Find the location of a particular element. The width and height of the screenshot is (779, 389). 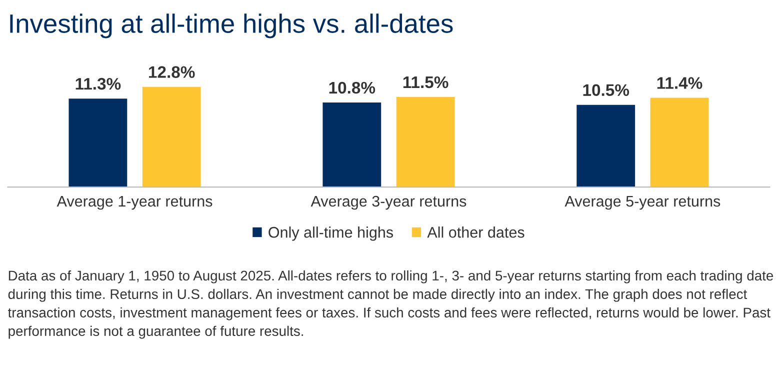

data-label: 11.4% is located at coordinates (679, 83).